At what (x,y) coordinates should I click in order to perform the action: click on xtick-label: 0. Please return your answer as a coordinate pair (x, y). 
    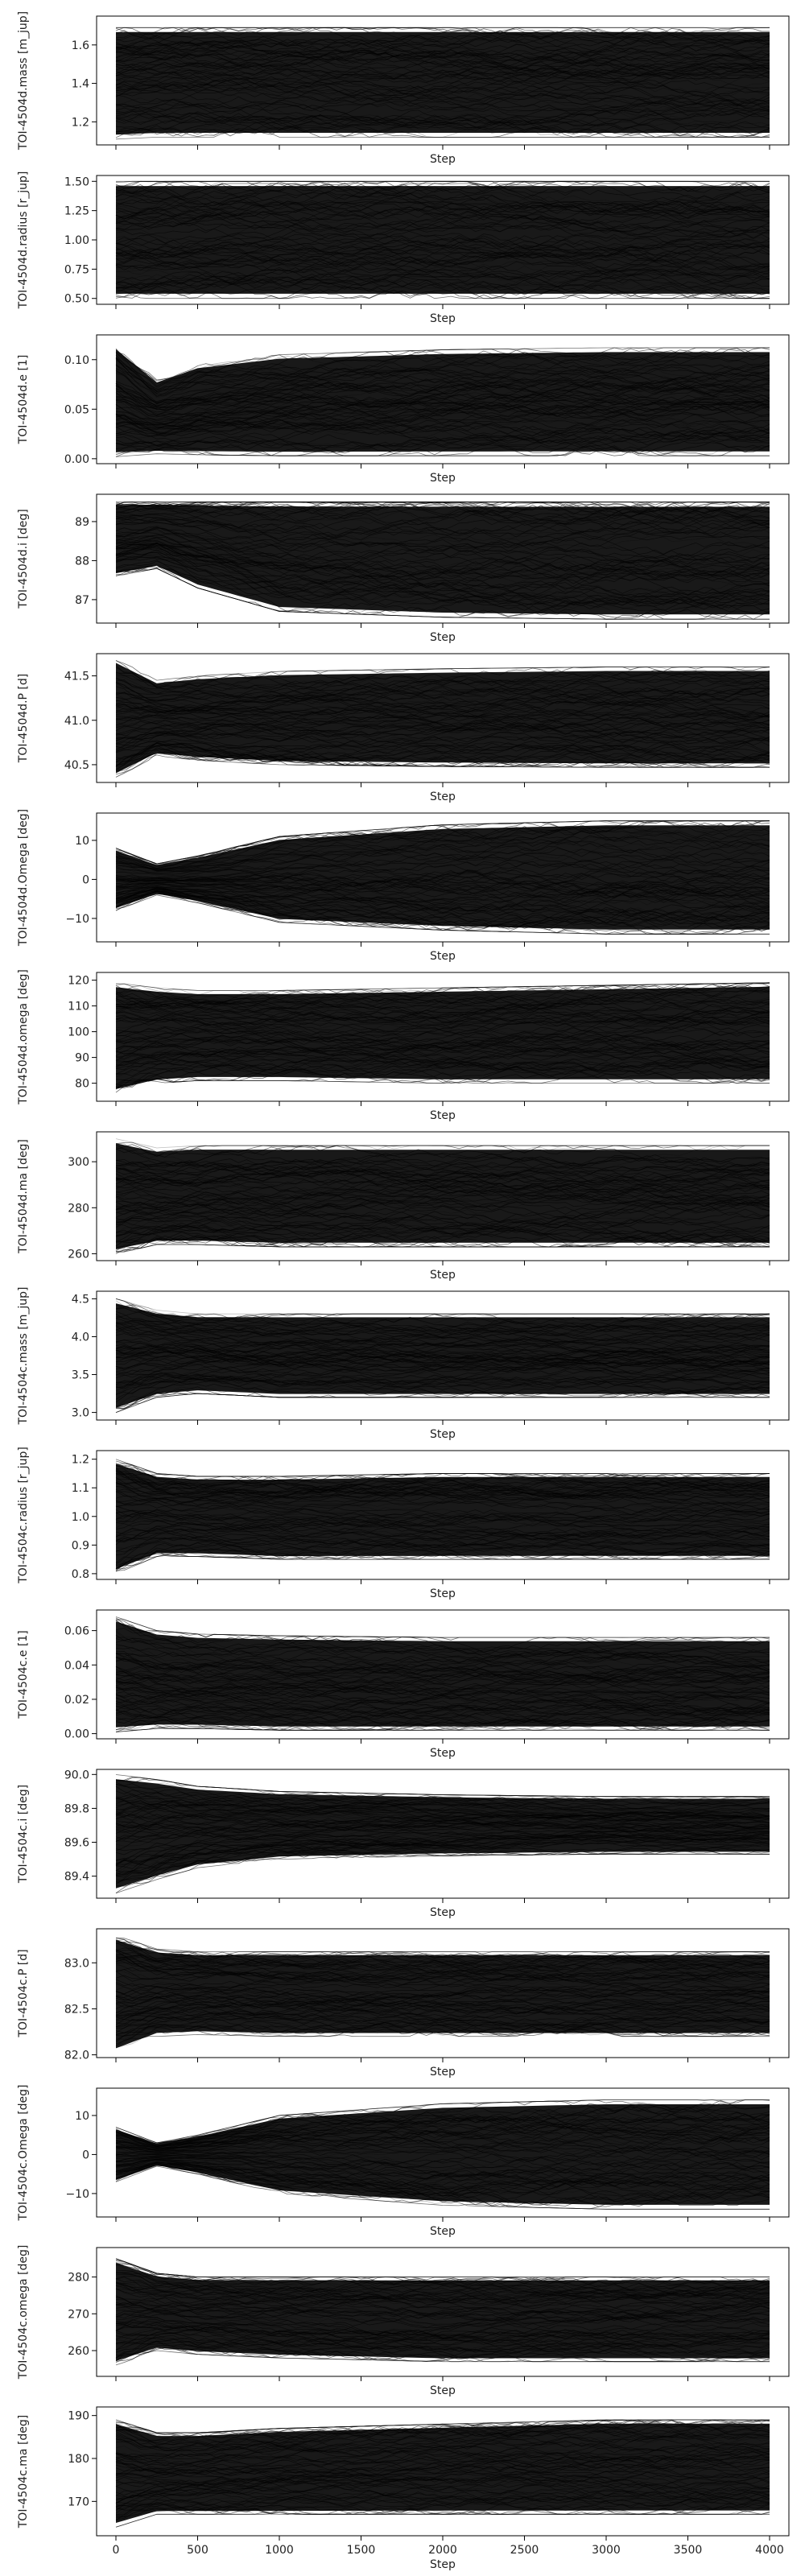
    Looking at the image, I should click on (116, 2550).